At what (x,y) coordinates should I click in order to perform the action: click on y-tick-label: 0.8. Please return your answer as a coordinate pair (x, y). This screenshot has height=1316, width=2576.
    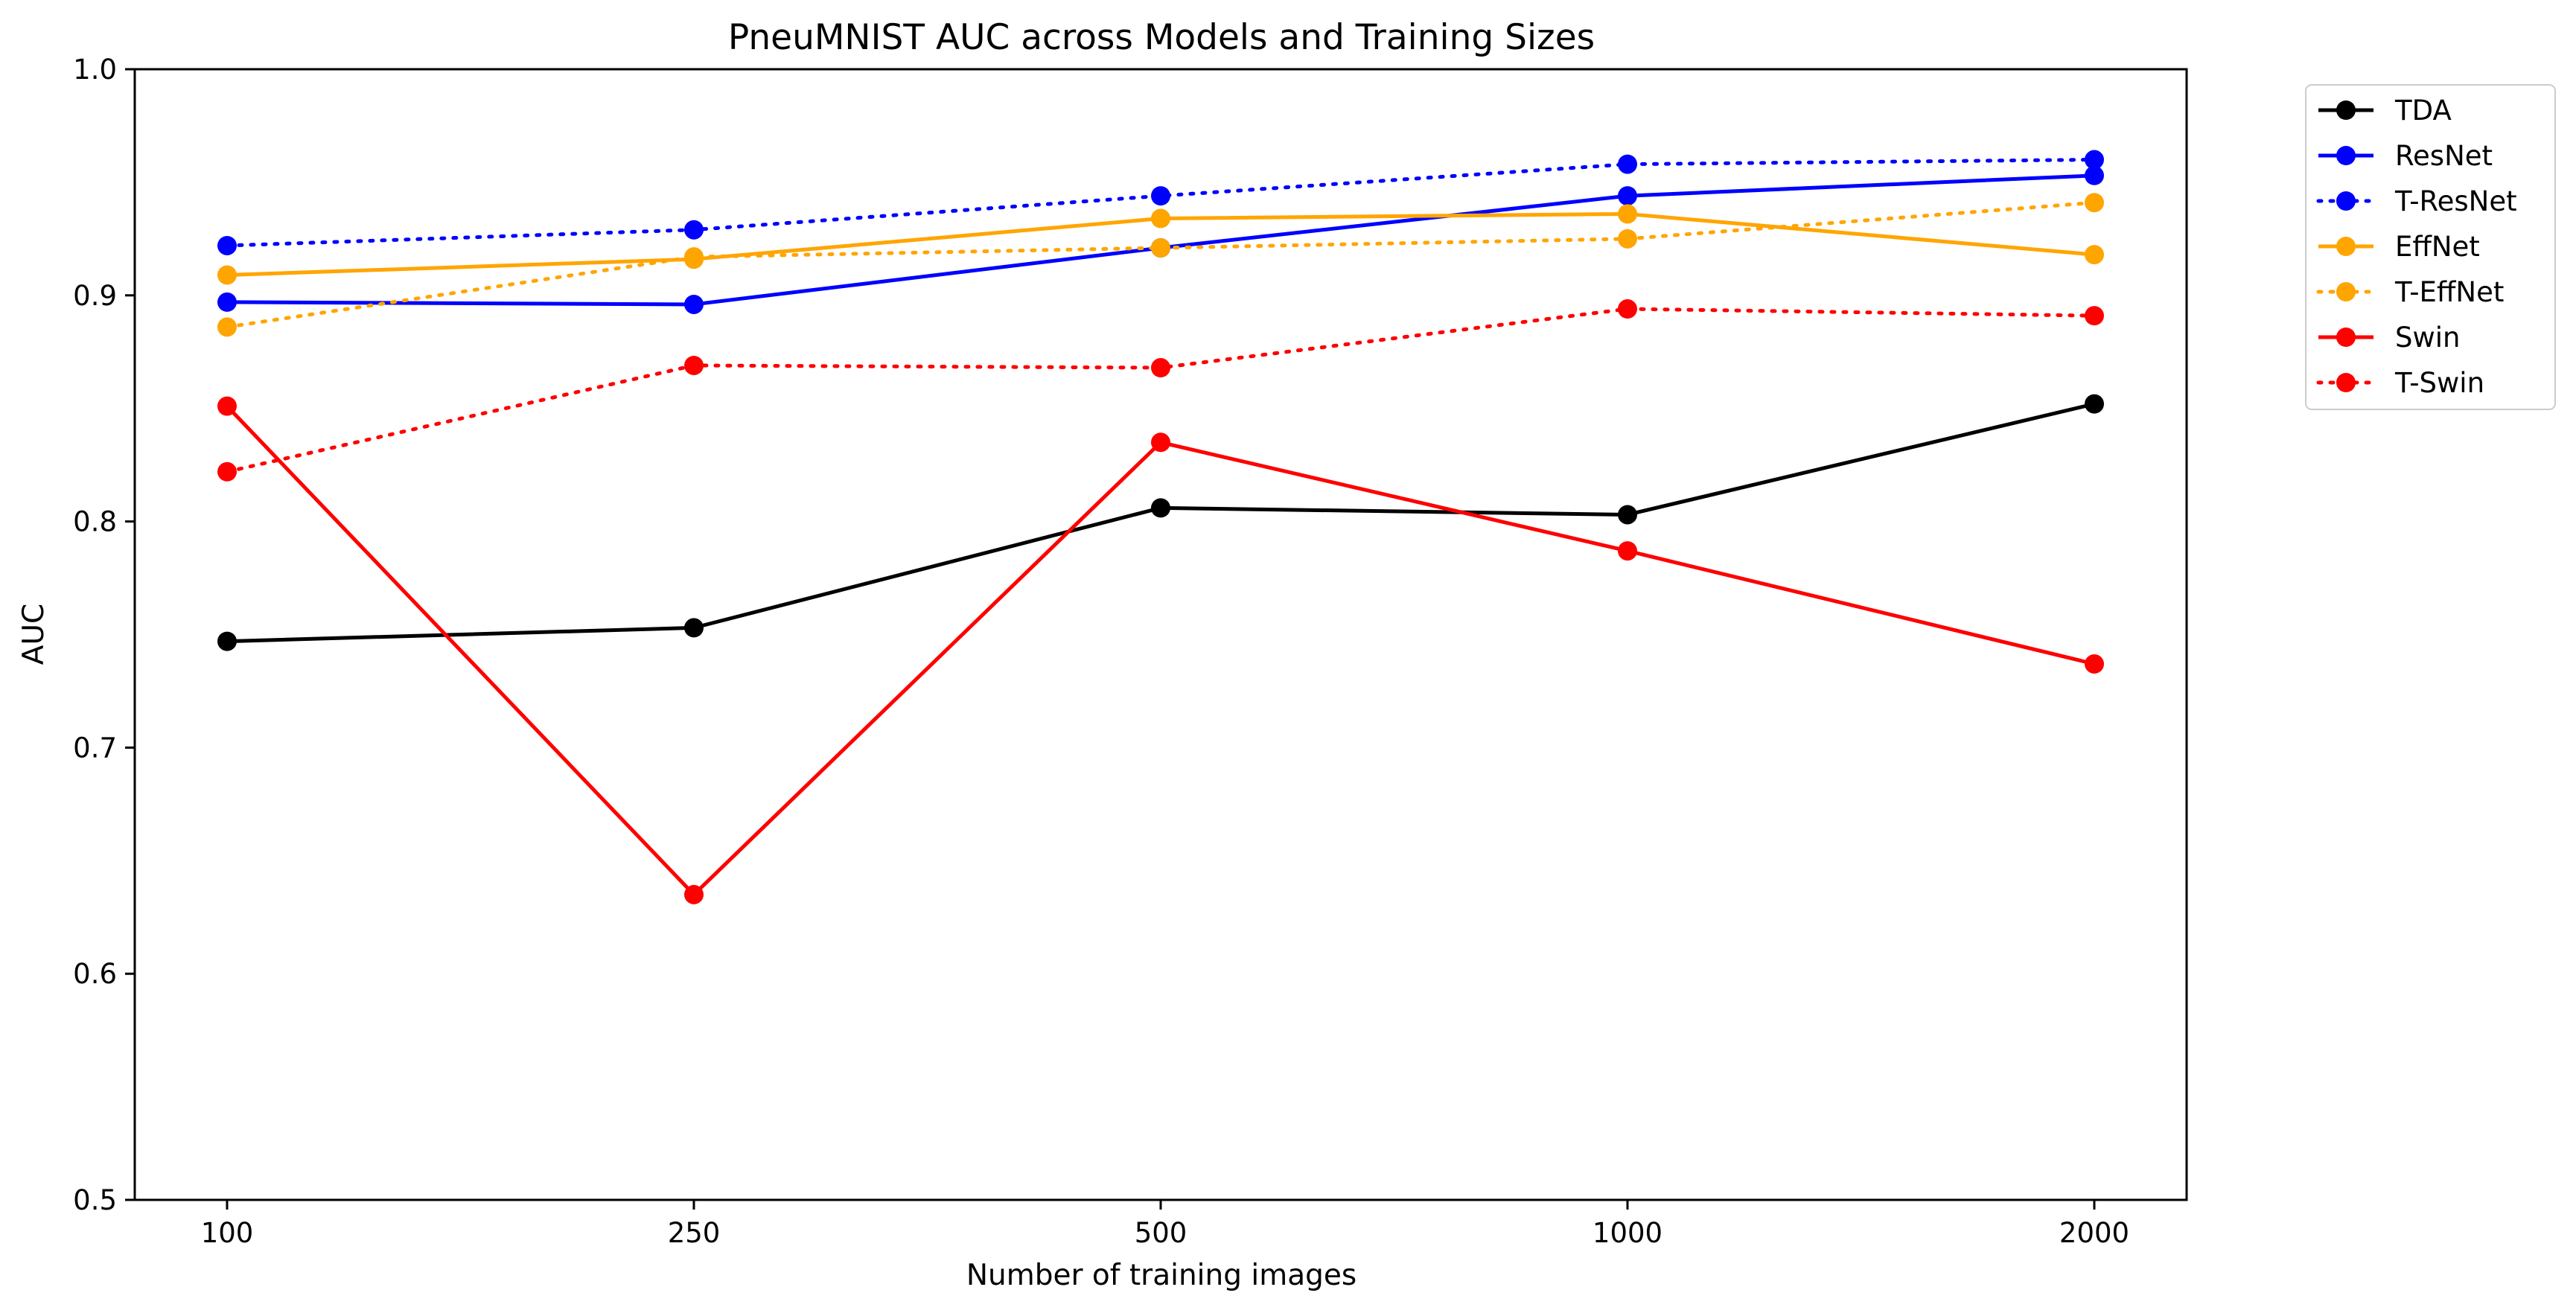
    Looking at the image, I should click on (95, 522).